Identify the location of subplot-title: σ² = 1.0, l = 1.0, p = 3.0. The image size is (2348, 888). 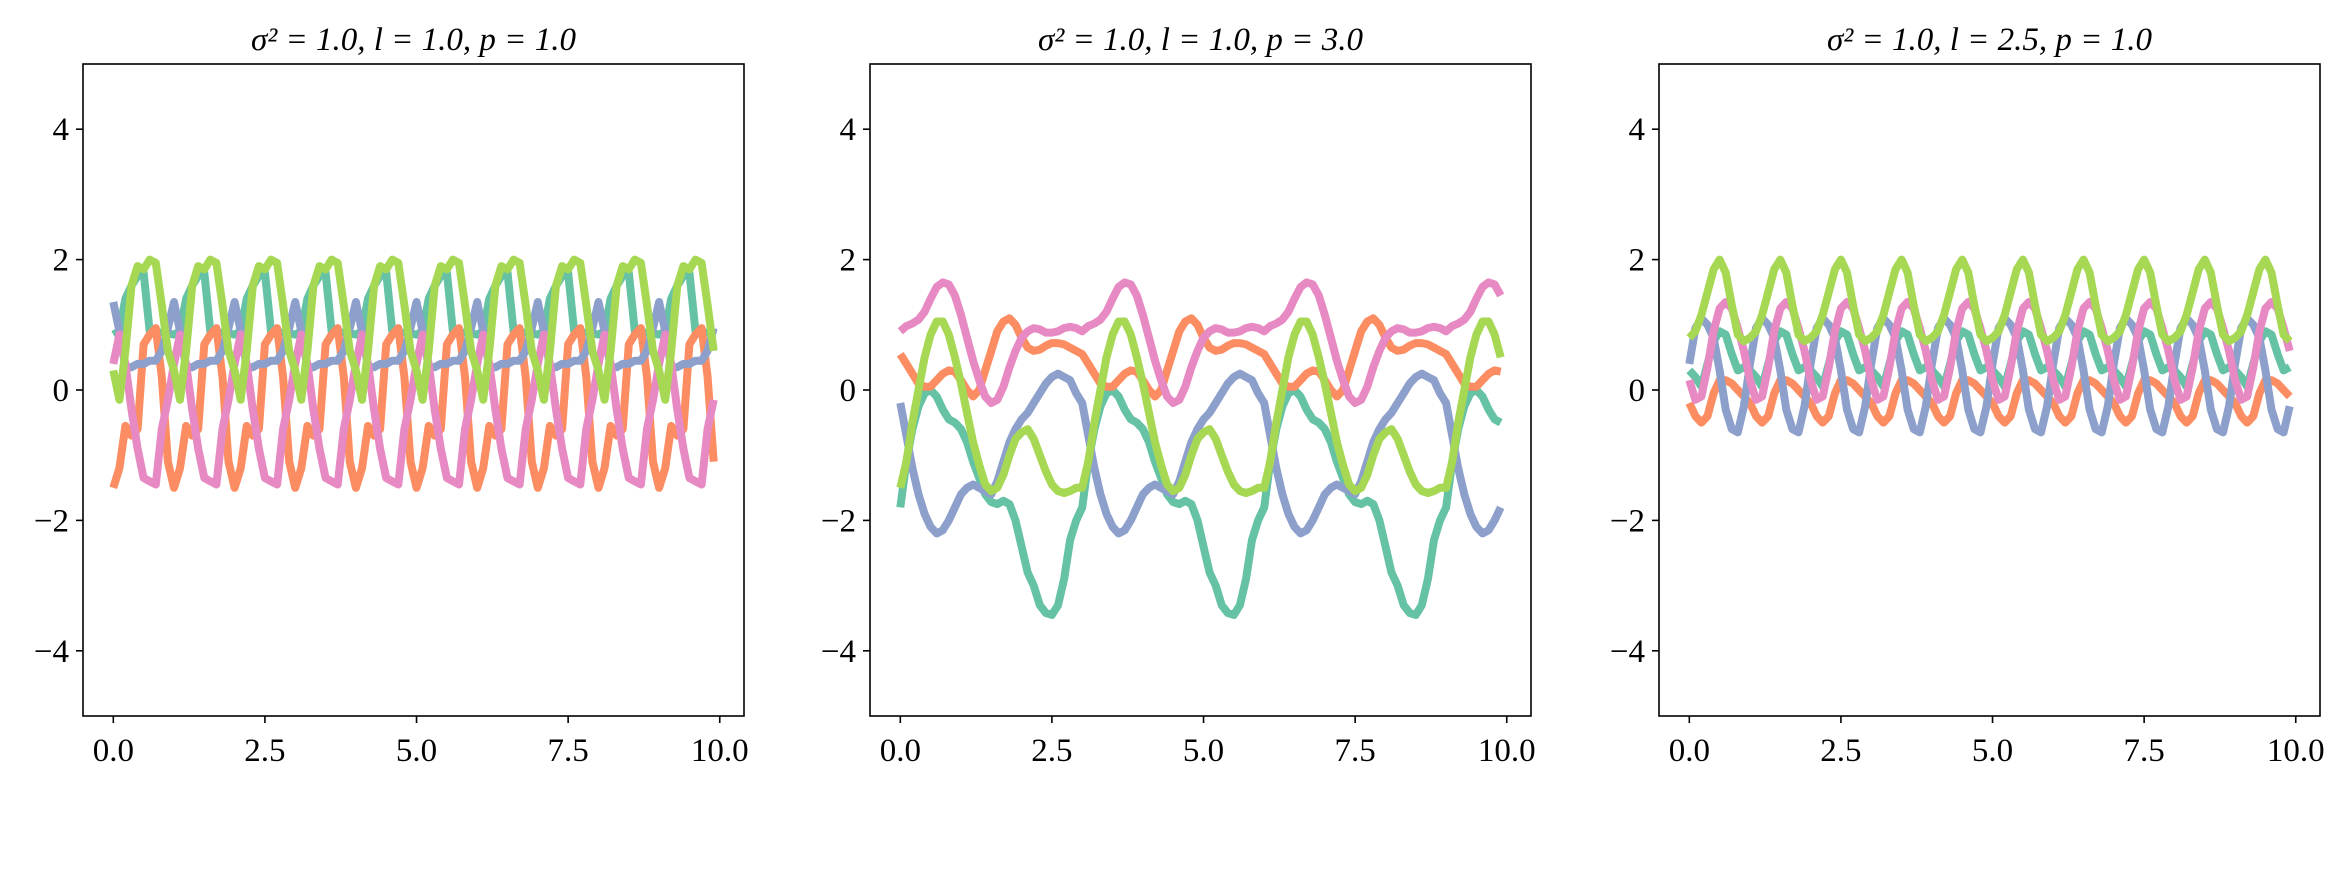
(1200, 40).